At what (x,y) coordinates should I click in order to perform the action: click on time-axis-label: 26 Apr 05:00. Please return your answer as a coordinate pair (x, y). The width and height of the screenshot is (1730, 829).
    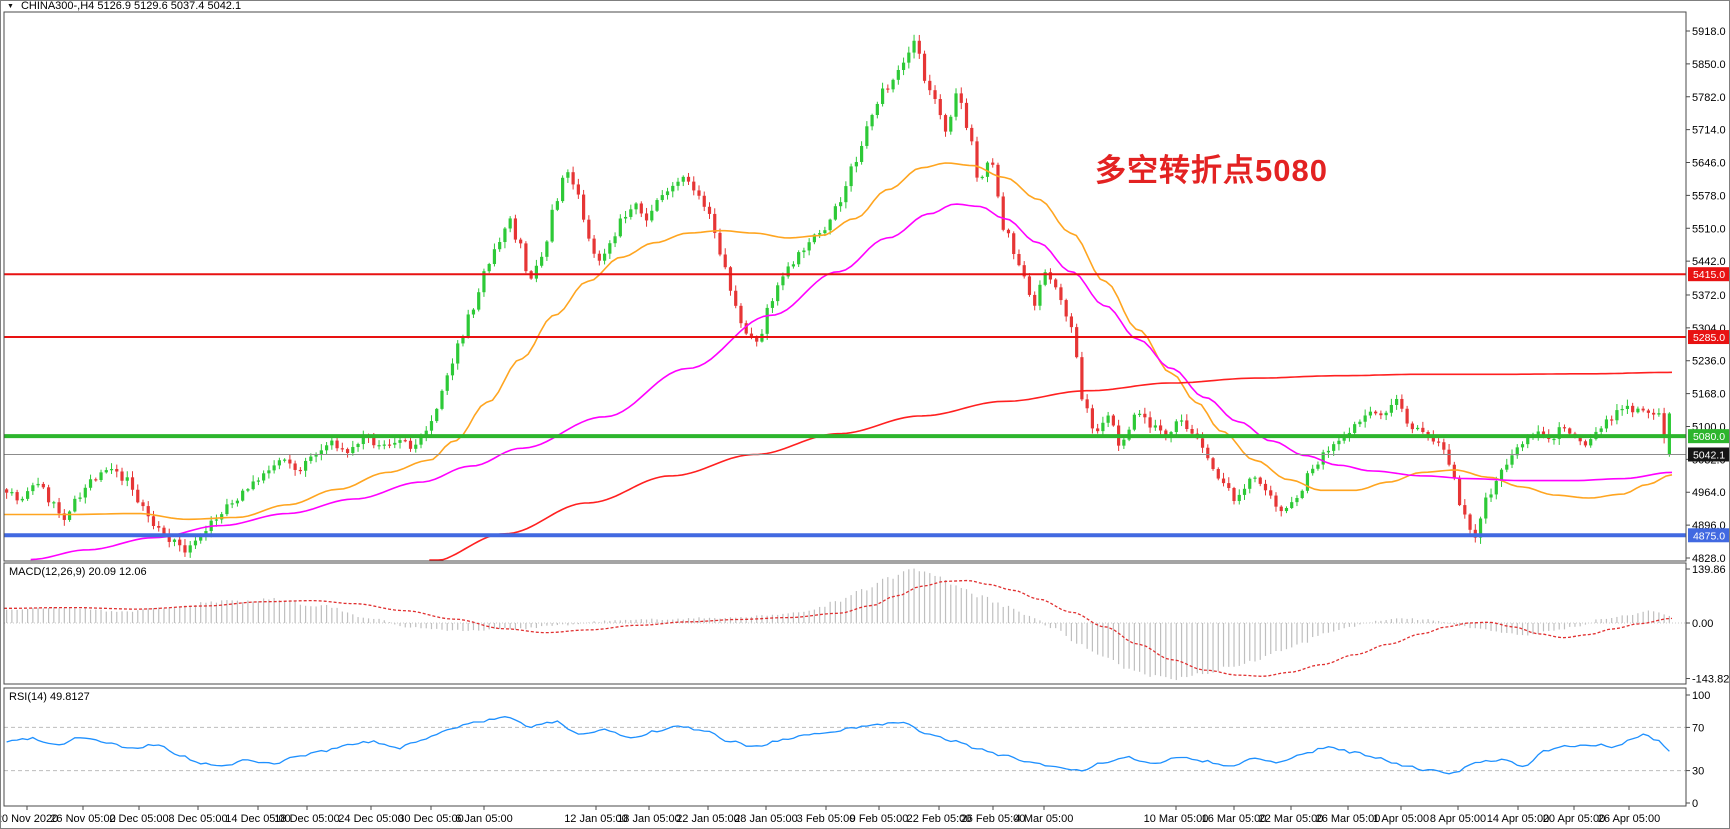
    Looking at the image, I should click on (1629, 819).